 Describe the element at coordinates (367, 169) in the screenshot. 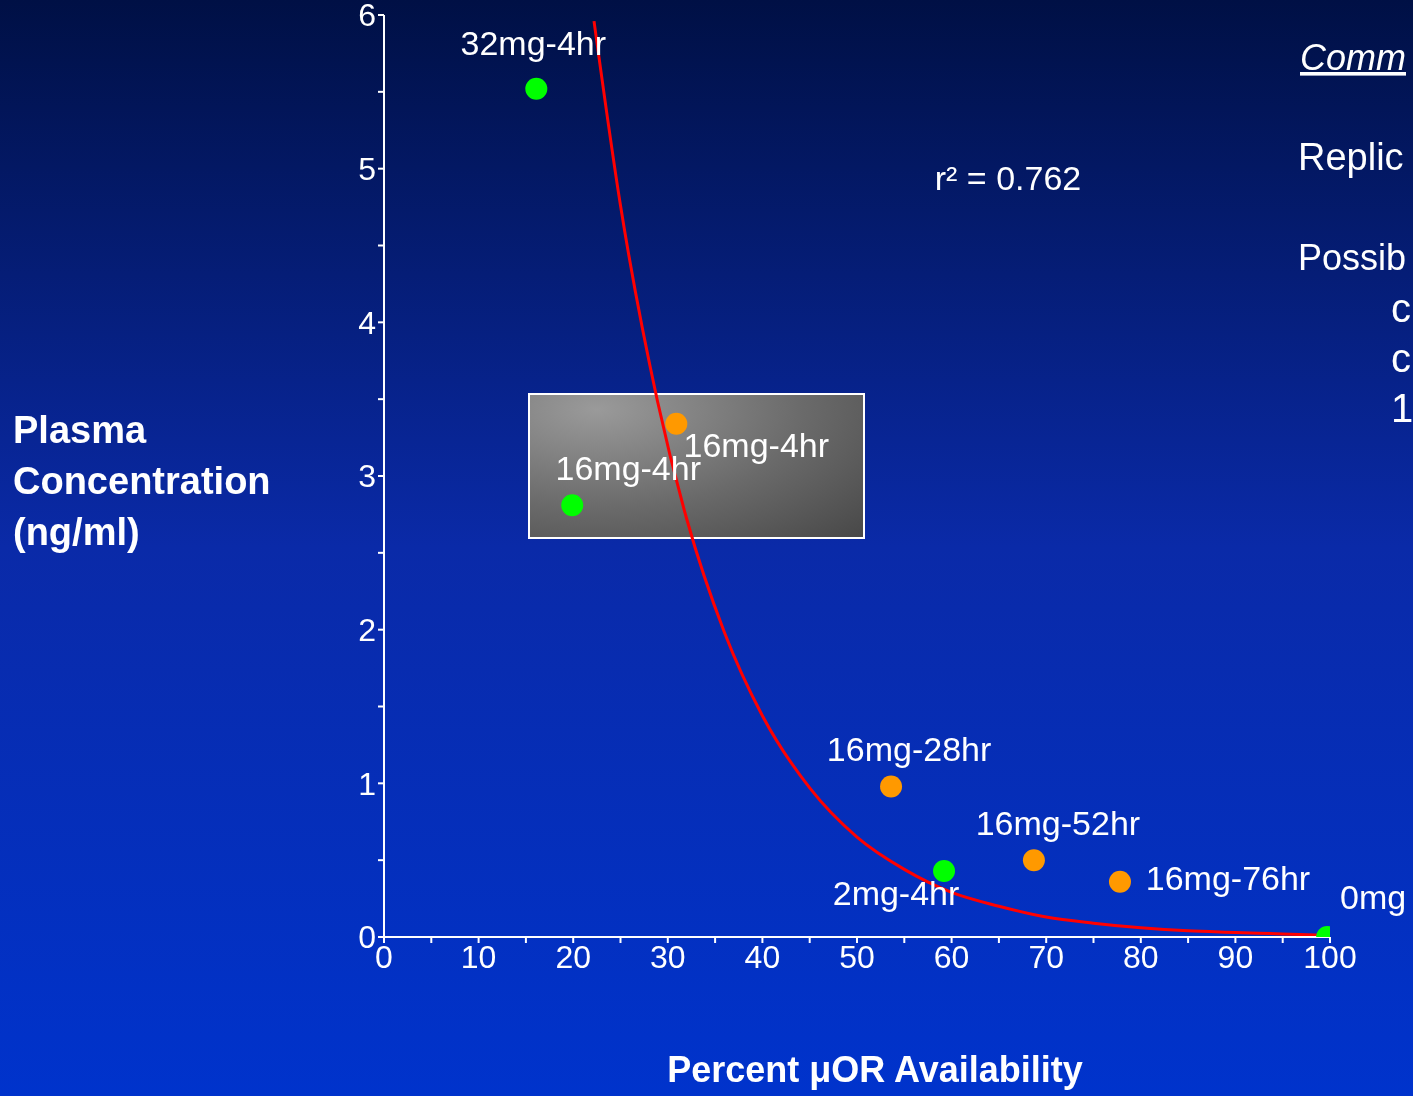

I see `y-tick-label: 5` at that location.